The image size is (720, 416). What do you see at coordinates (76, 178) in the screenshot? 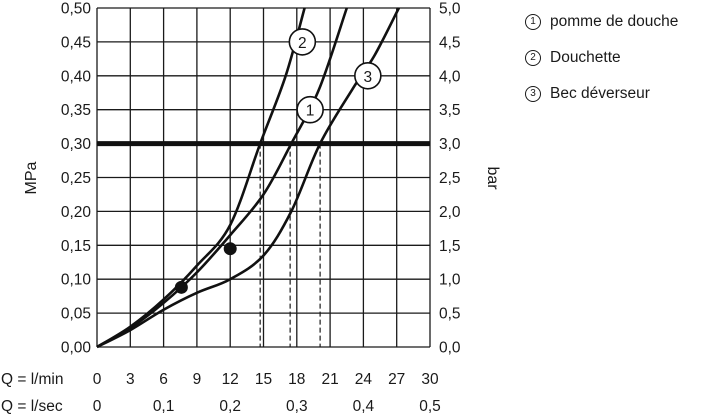
I see `y-tick-label-left: 0,25` at bounding box center [76, 178].